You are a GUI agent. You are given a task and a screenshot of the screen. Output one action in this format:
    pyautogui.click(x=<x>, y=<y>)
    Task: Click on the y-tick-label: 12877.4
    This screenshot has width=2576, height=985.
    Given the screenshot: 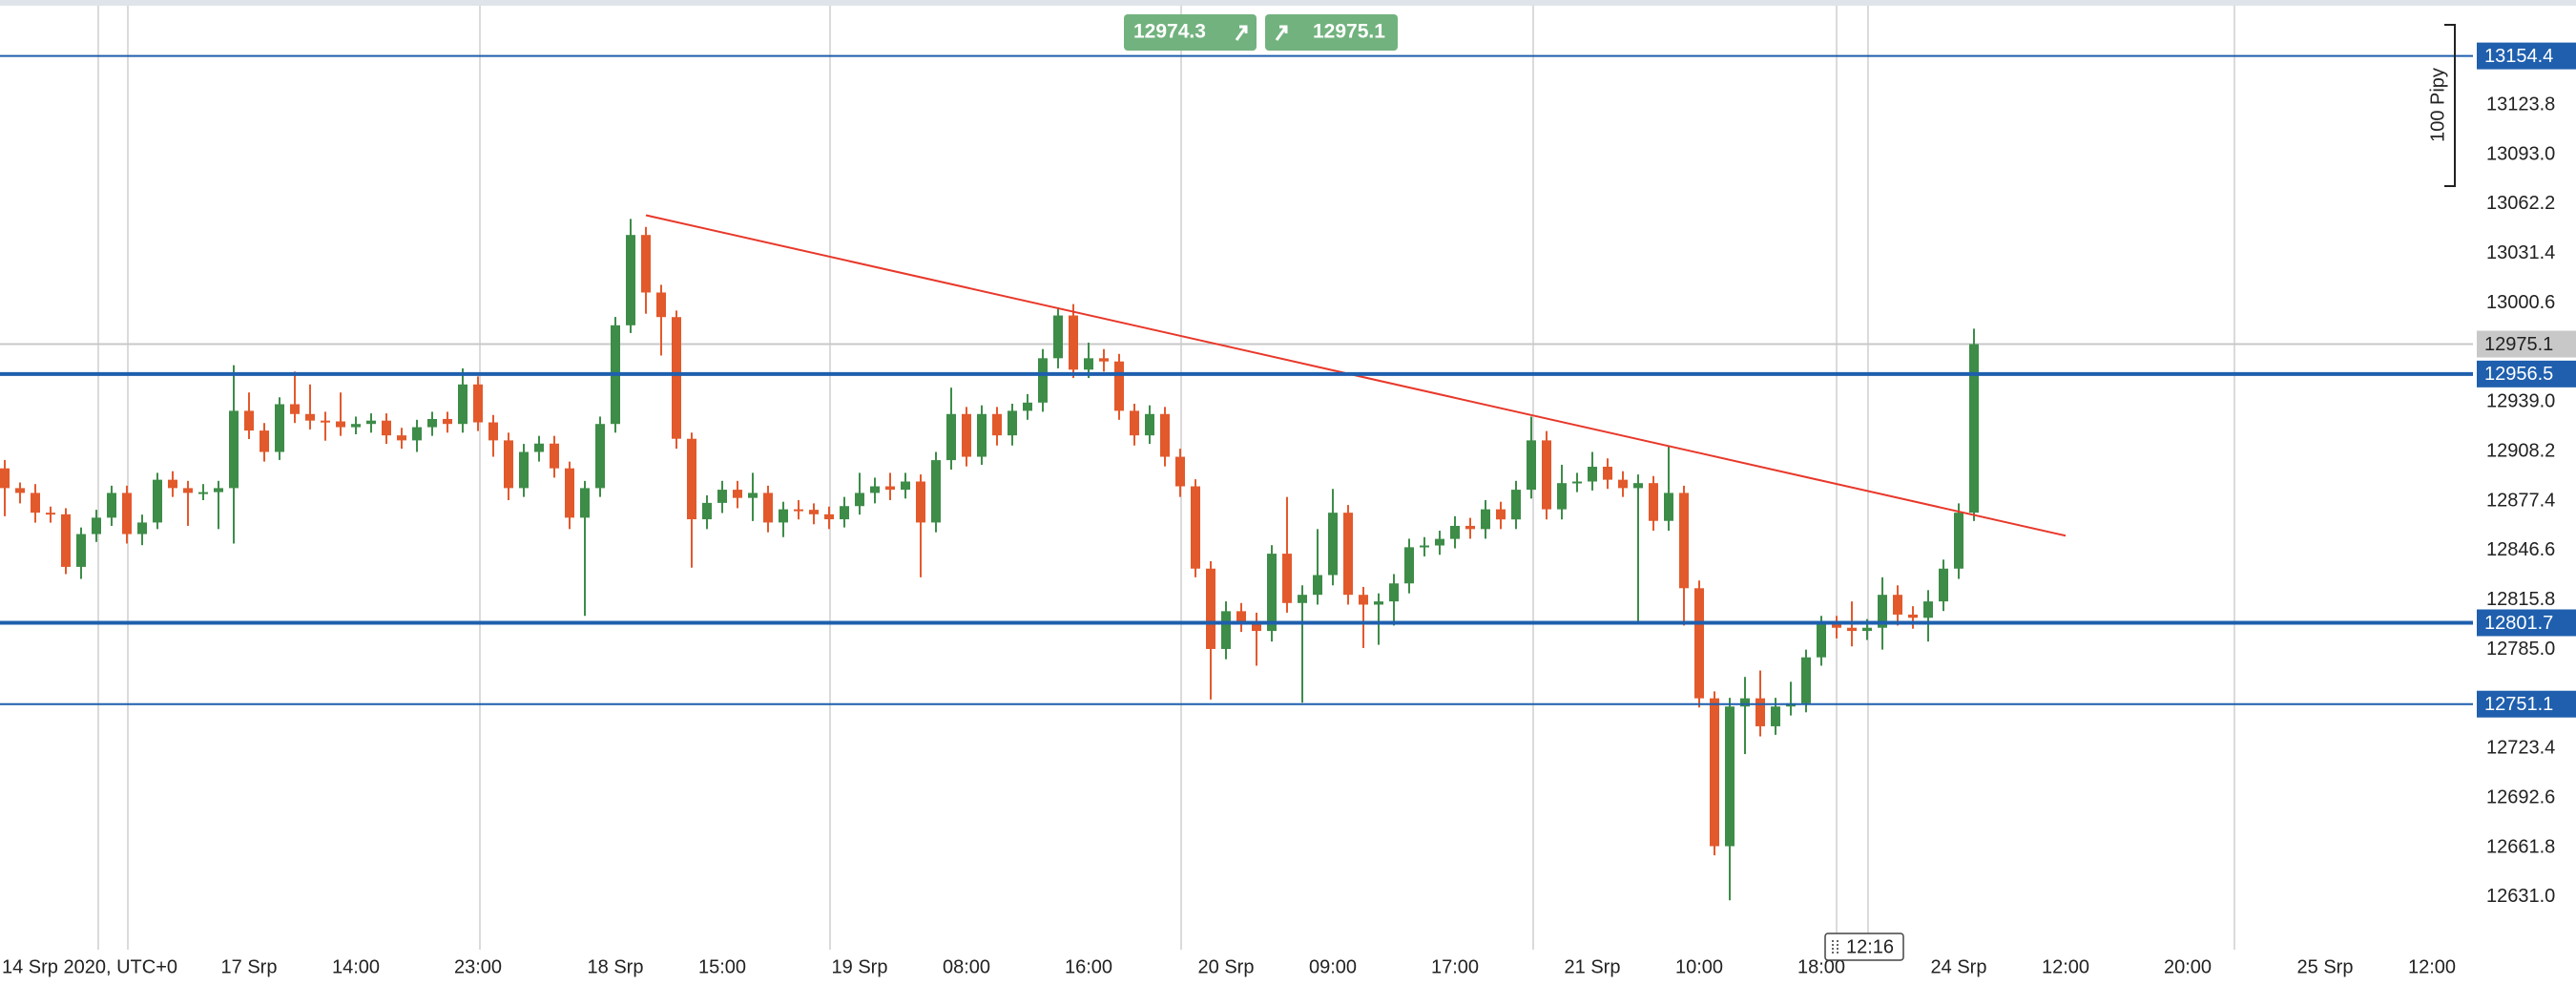 What is the action you would take?
    pyautogui.click(x=2520, y=500)
    